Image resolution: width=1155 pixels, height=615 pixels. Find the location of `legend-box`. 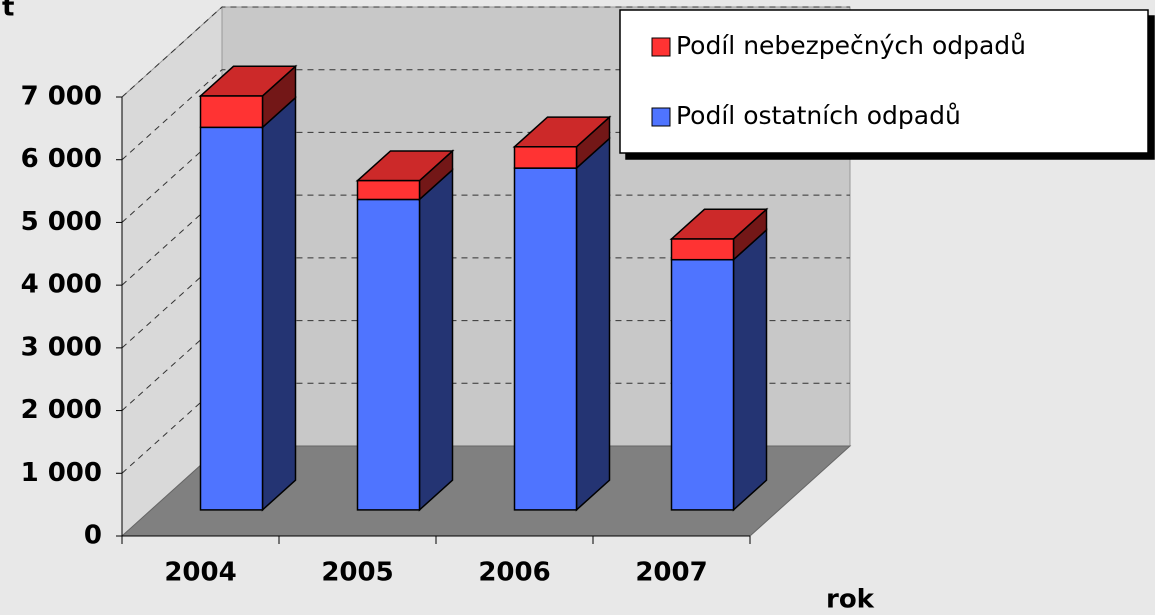

legend-box is located at coordinates (884, 81).